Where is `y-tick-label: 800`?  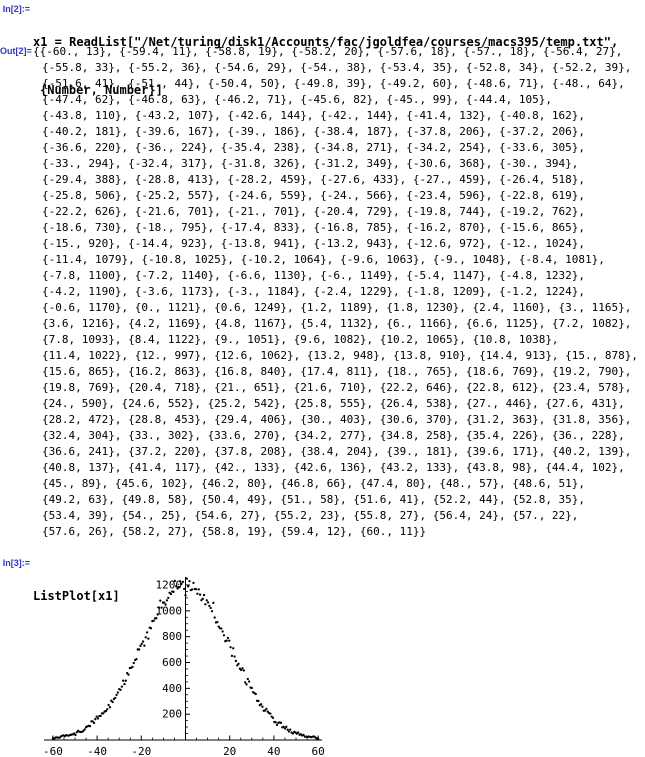 y-tick-label: 800 is located at coordinates (172, 636).